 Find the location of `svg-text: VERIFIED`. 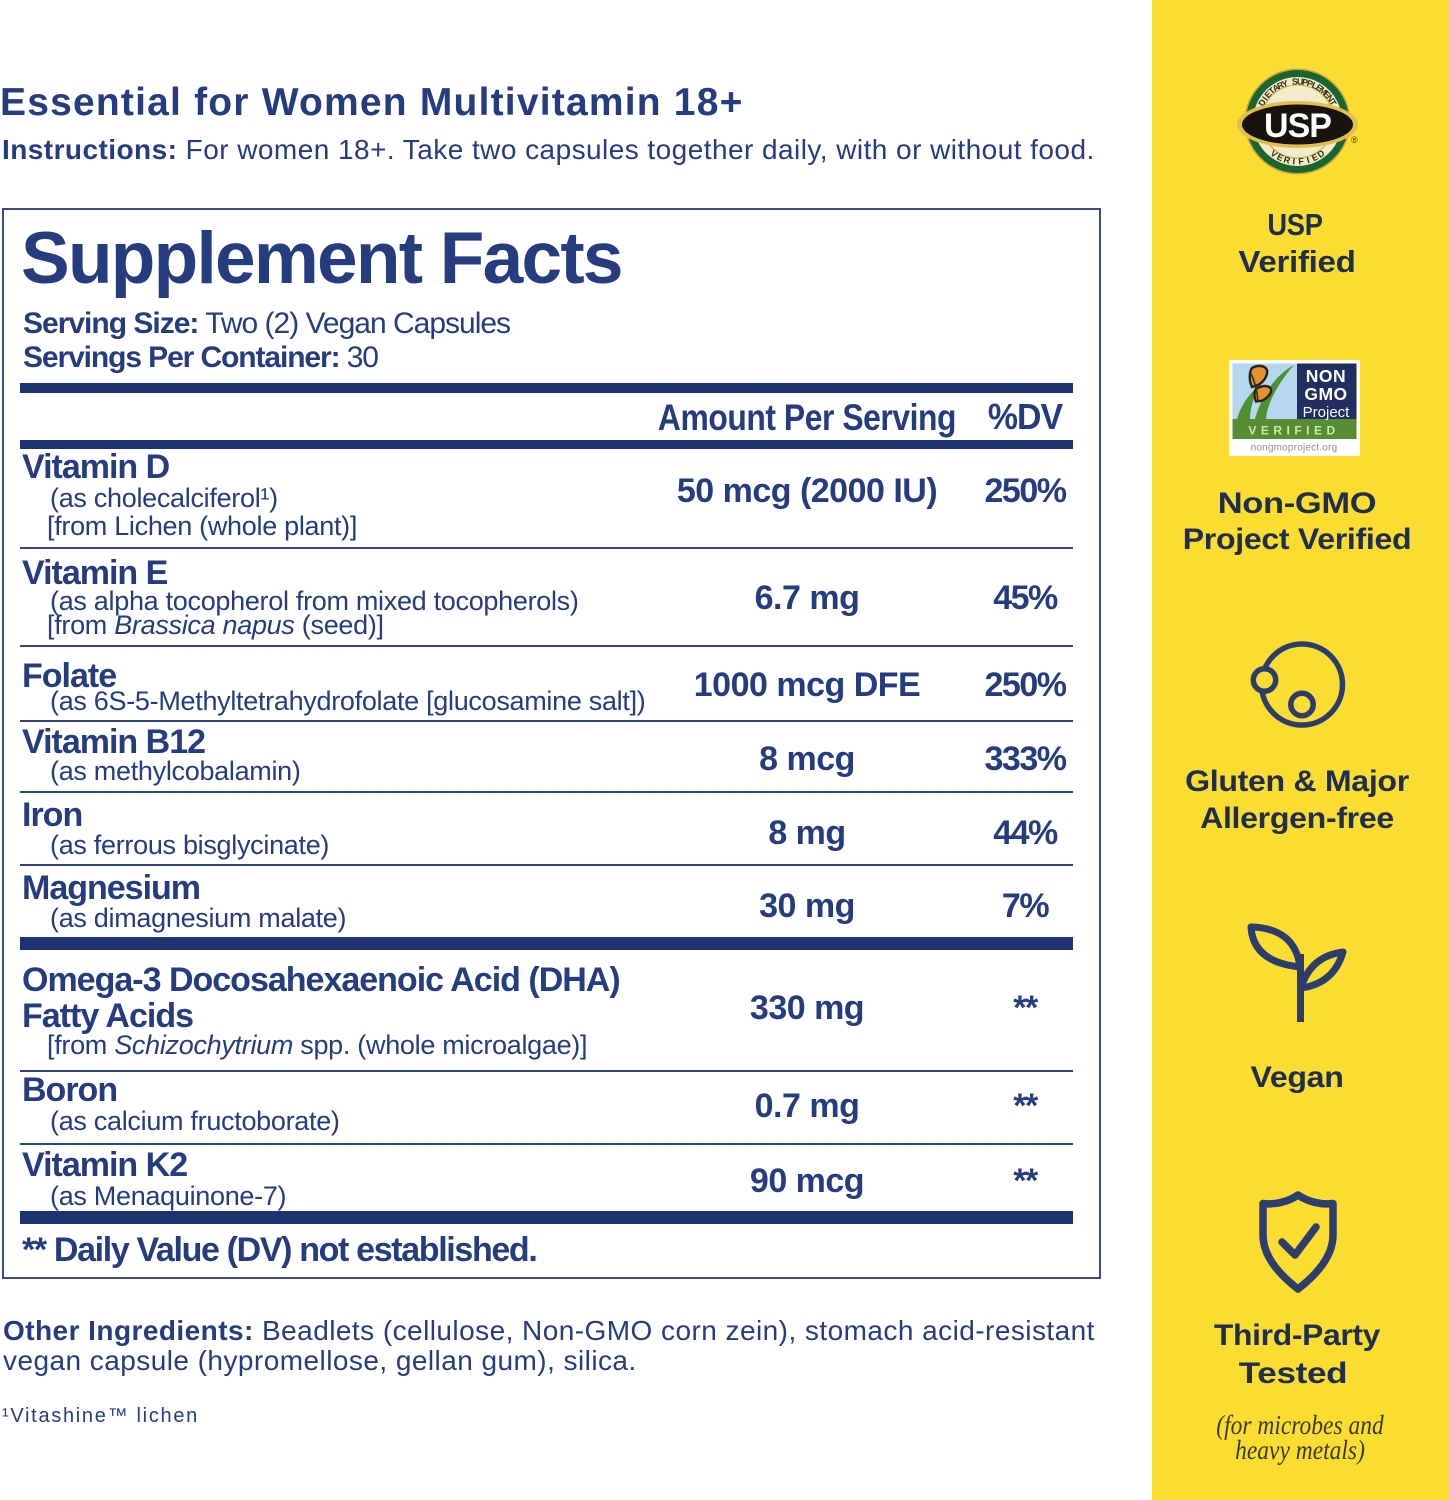

svg-text: VERIFIED is located at coordinates (1293, 431).